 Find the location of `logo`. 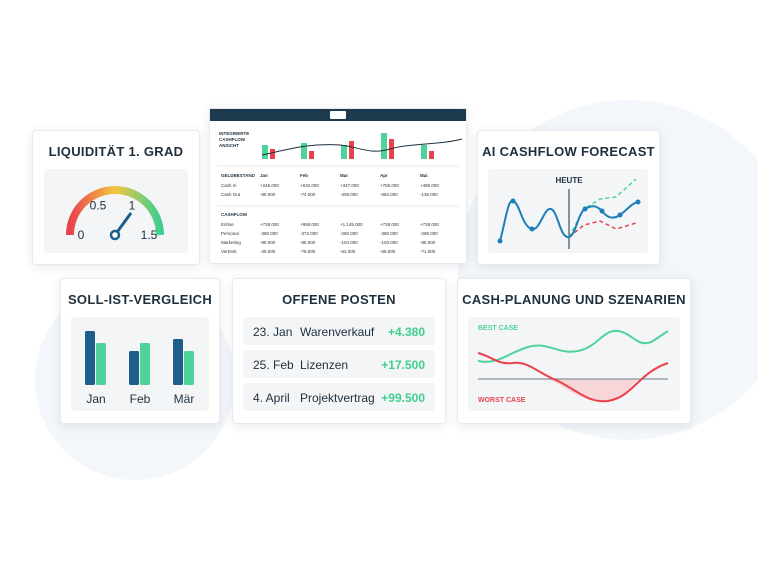

logo is located at coordinates (338, 115).